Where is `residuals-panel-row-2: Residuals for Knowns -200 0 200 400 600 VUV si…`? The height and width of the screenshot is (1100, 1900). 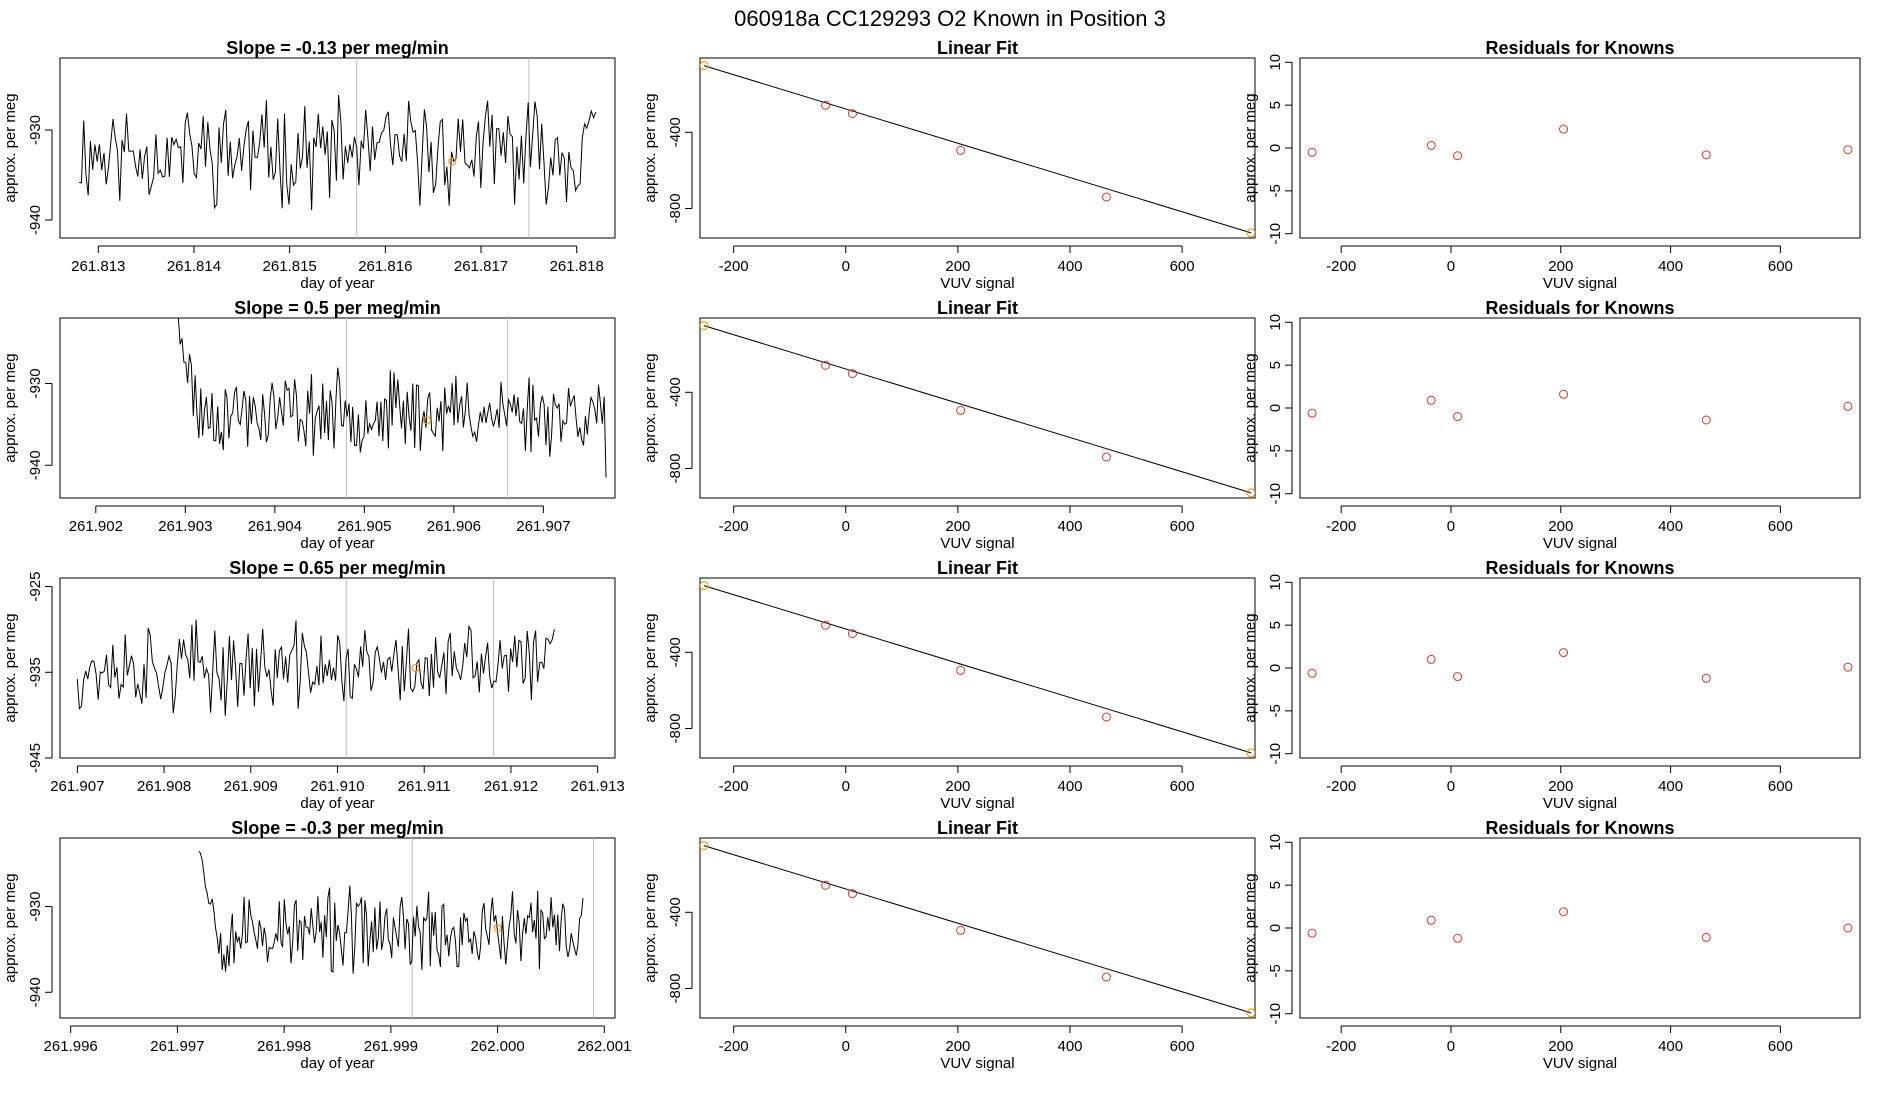 residuals-panel-row-2: Residuals for Knowns -200 0 200 400 600 VUV si… is located at coordinates (1551, 425).